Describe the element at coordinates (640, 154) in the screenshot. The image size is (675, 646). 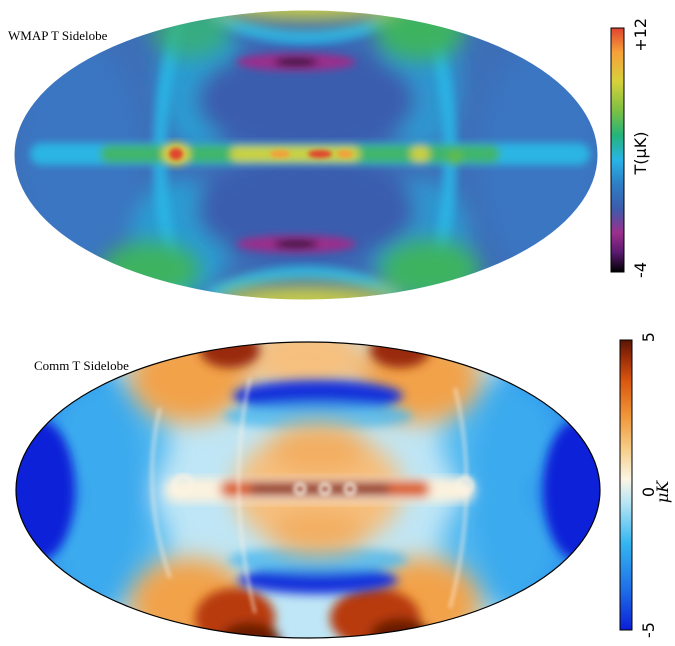
I see `wmap-colorbar-unit-label: T(μK)` at that location.